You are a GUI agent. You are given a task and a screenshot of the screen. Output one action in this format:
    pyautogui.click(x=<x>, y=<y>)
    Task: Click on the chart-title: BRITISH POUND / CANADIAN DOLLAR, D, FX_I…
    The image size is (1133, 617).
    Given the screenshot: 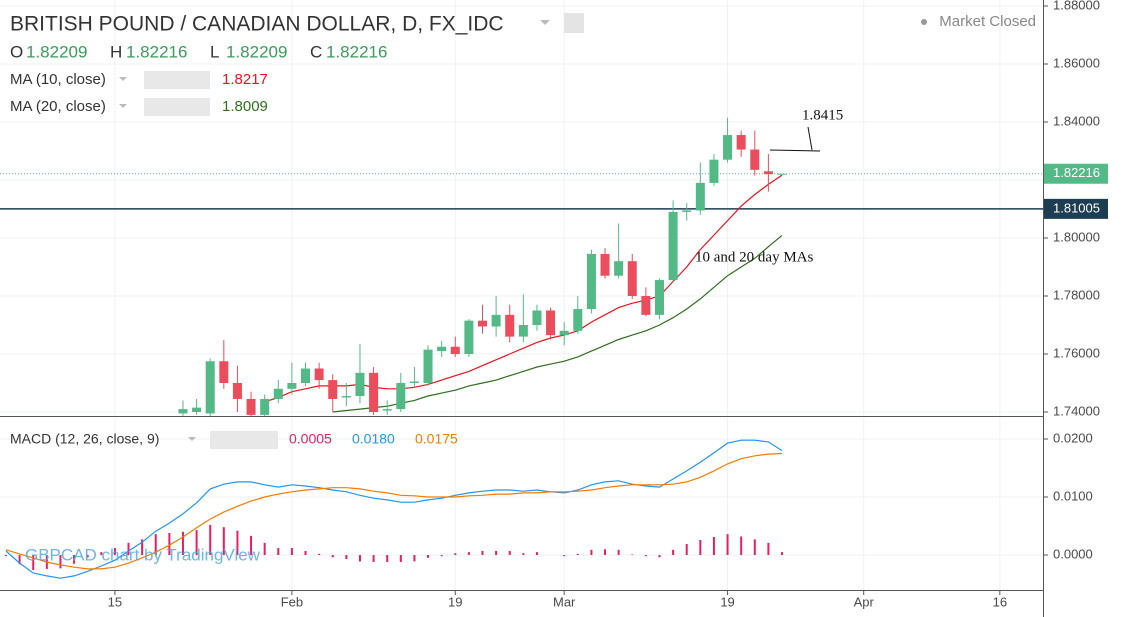 What is the action you would take?
    pyautogui.click(x=257, y=24)
    